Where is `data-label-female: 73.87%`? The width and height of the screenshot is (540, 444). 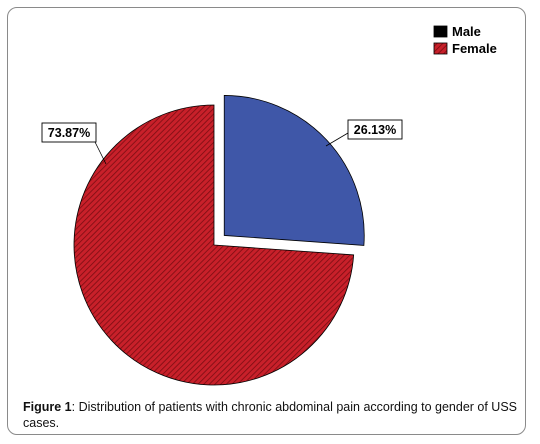
data-label-female: 73.87% is located at coordinates (69, 132).